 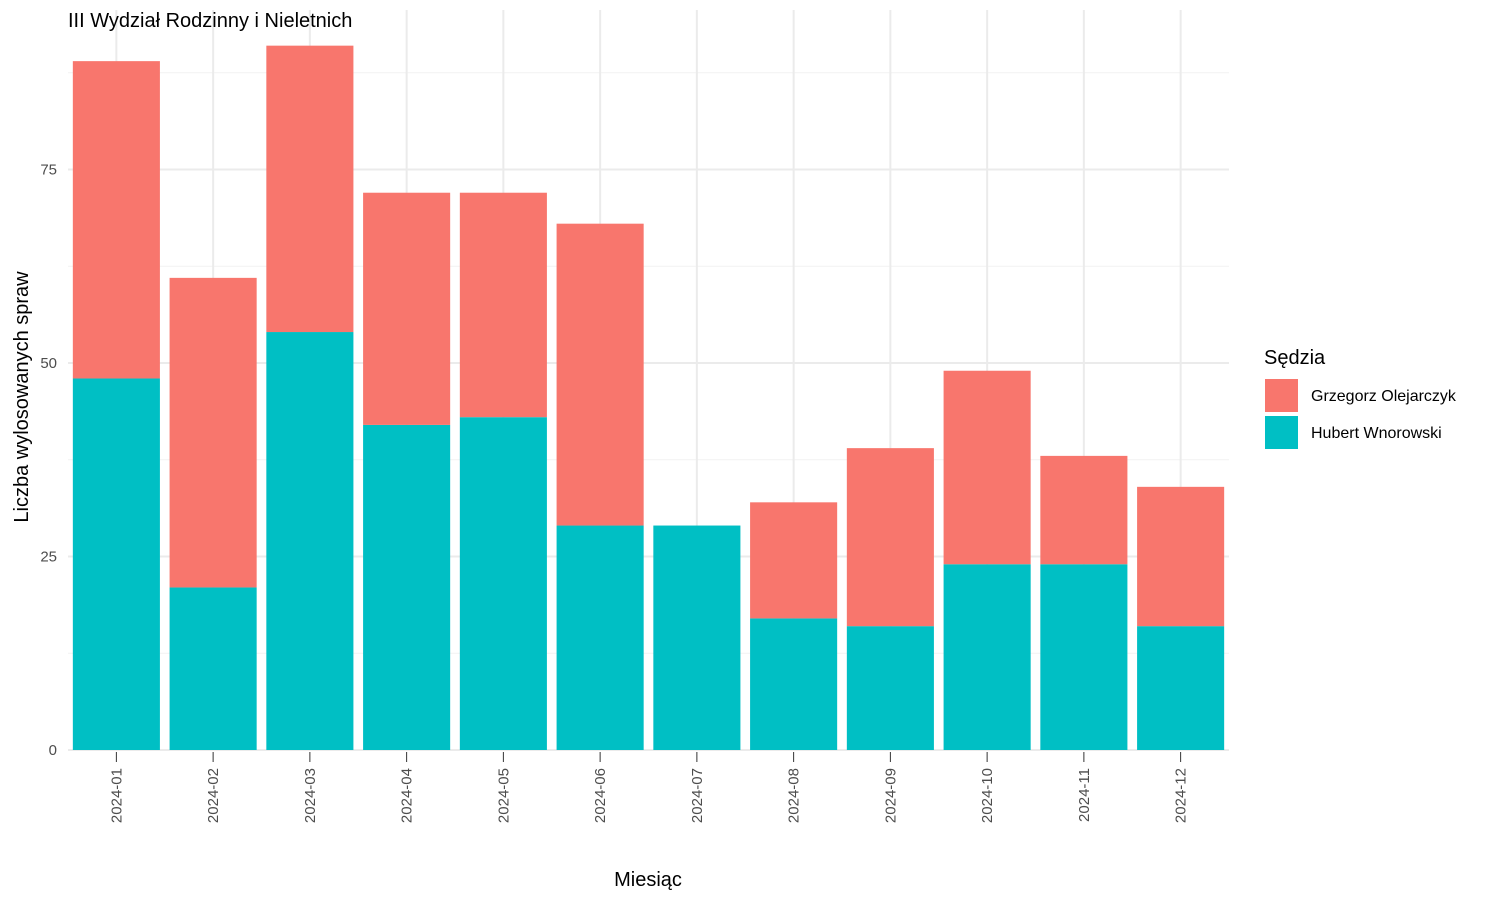 What do you see at coordinates (600, 795) in the screenshot?
I see `x-tick-label: 2024-06` at bounding box center [600, 795].